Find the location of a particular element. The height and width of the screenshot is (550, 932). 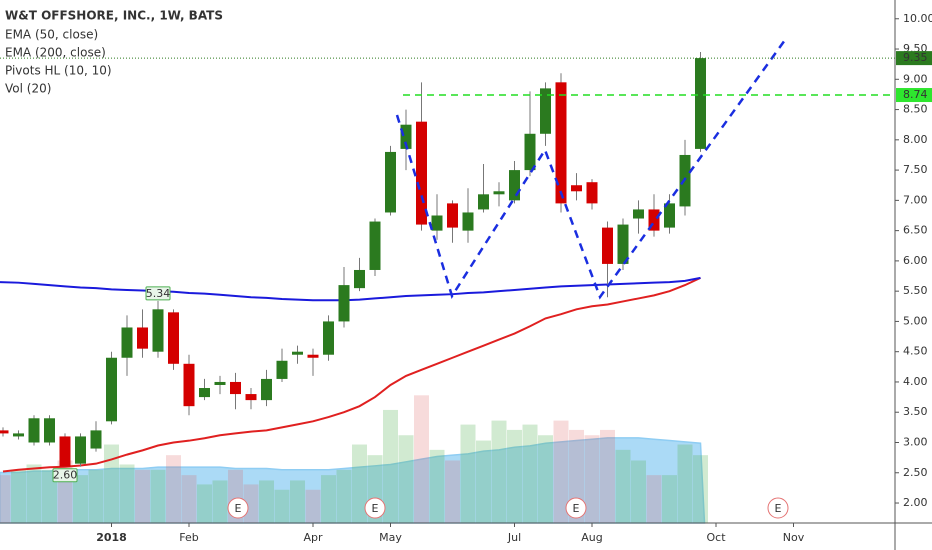

x-tick-label: Aug is located at coordinates (591, 537).